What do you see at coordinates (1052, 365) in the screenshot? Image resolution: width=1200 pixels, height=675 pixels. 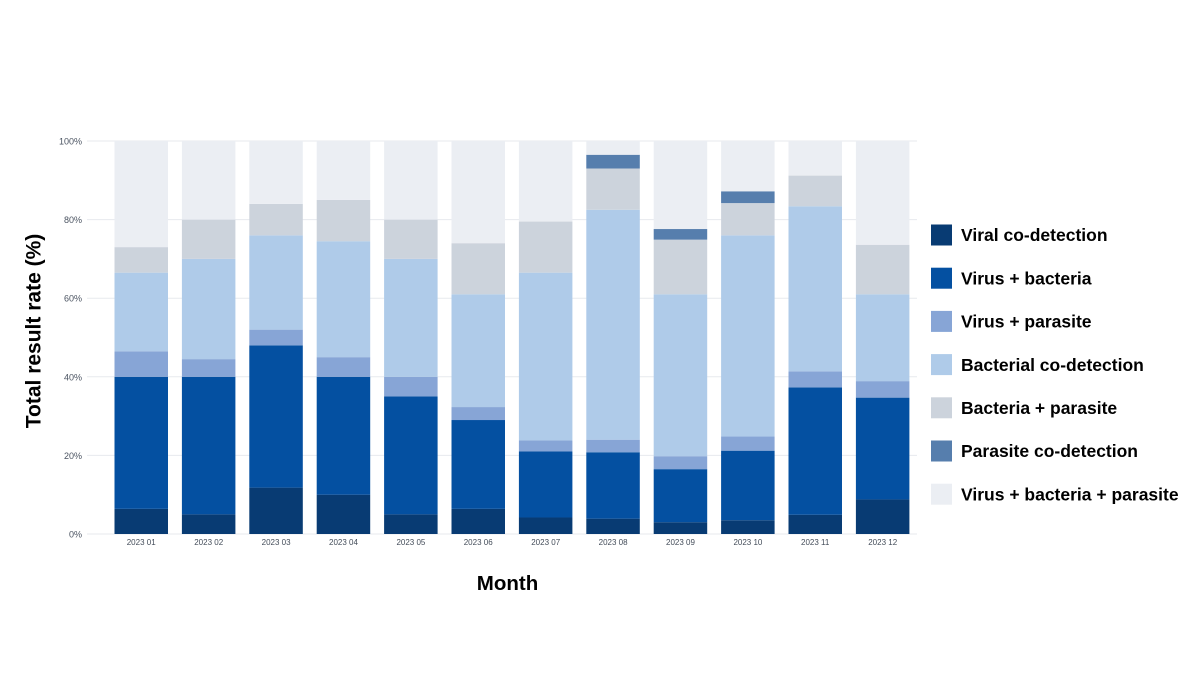 I see `svg-text: Bacterial co-detection` at bounding box center [1052, 365].